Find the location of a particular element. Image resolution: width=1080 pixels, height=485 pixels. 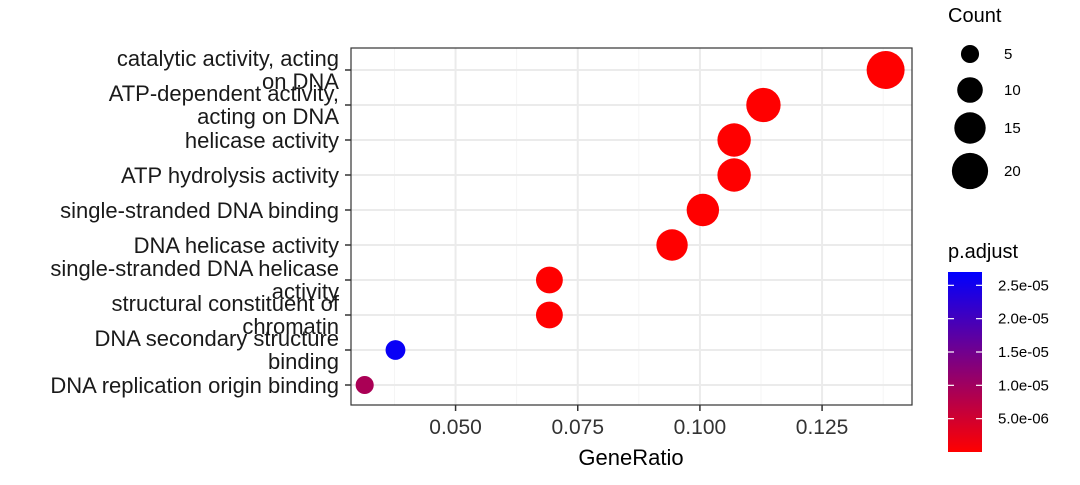

x-tick-label: 0.050 is located at coordinates (455, 427).